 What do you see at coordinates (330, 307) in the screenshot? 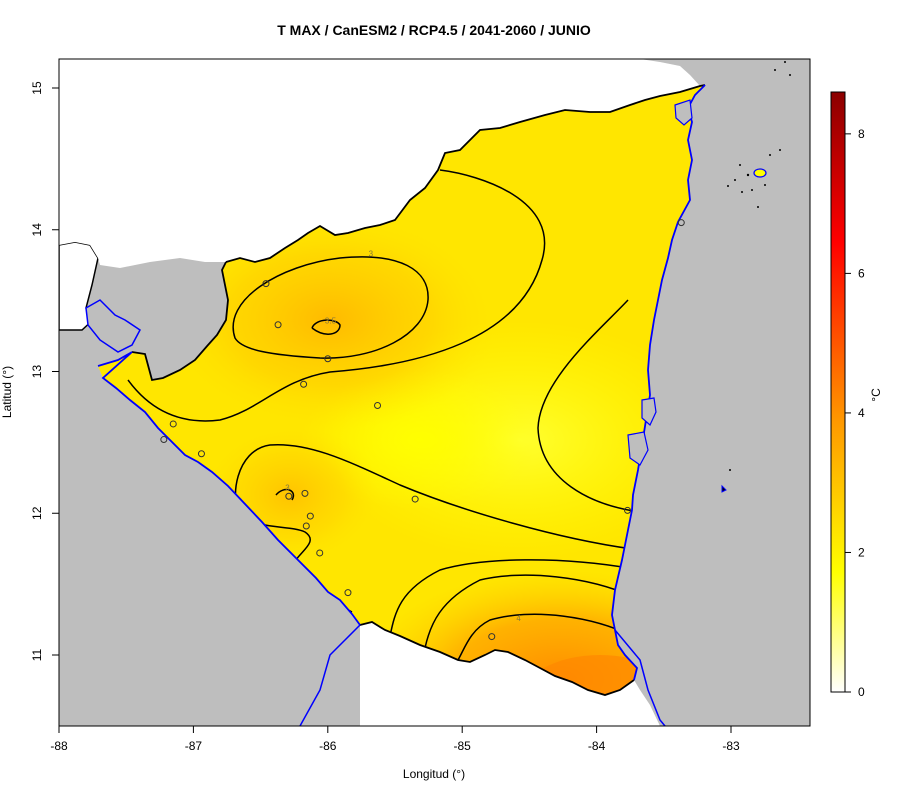
I see `contour-3-north` at bounding box center [330, 307].